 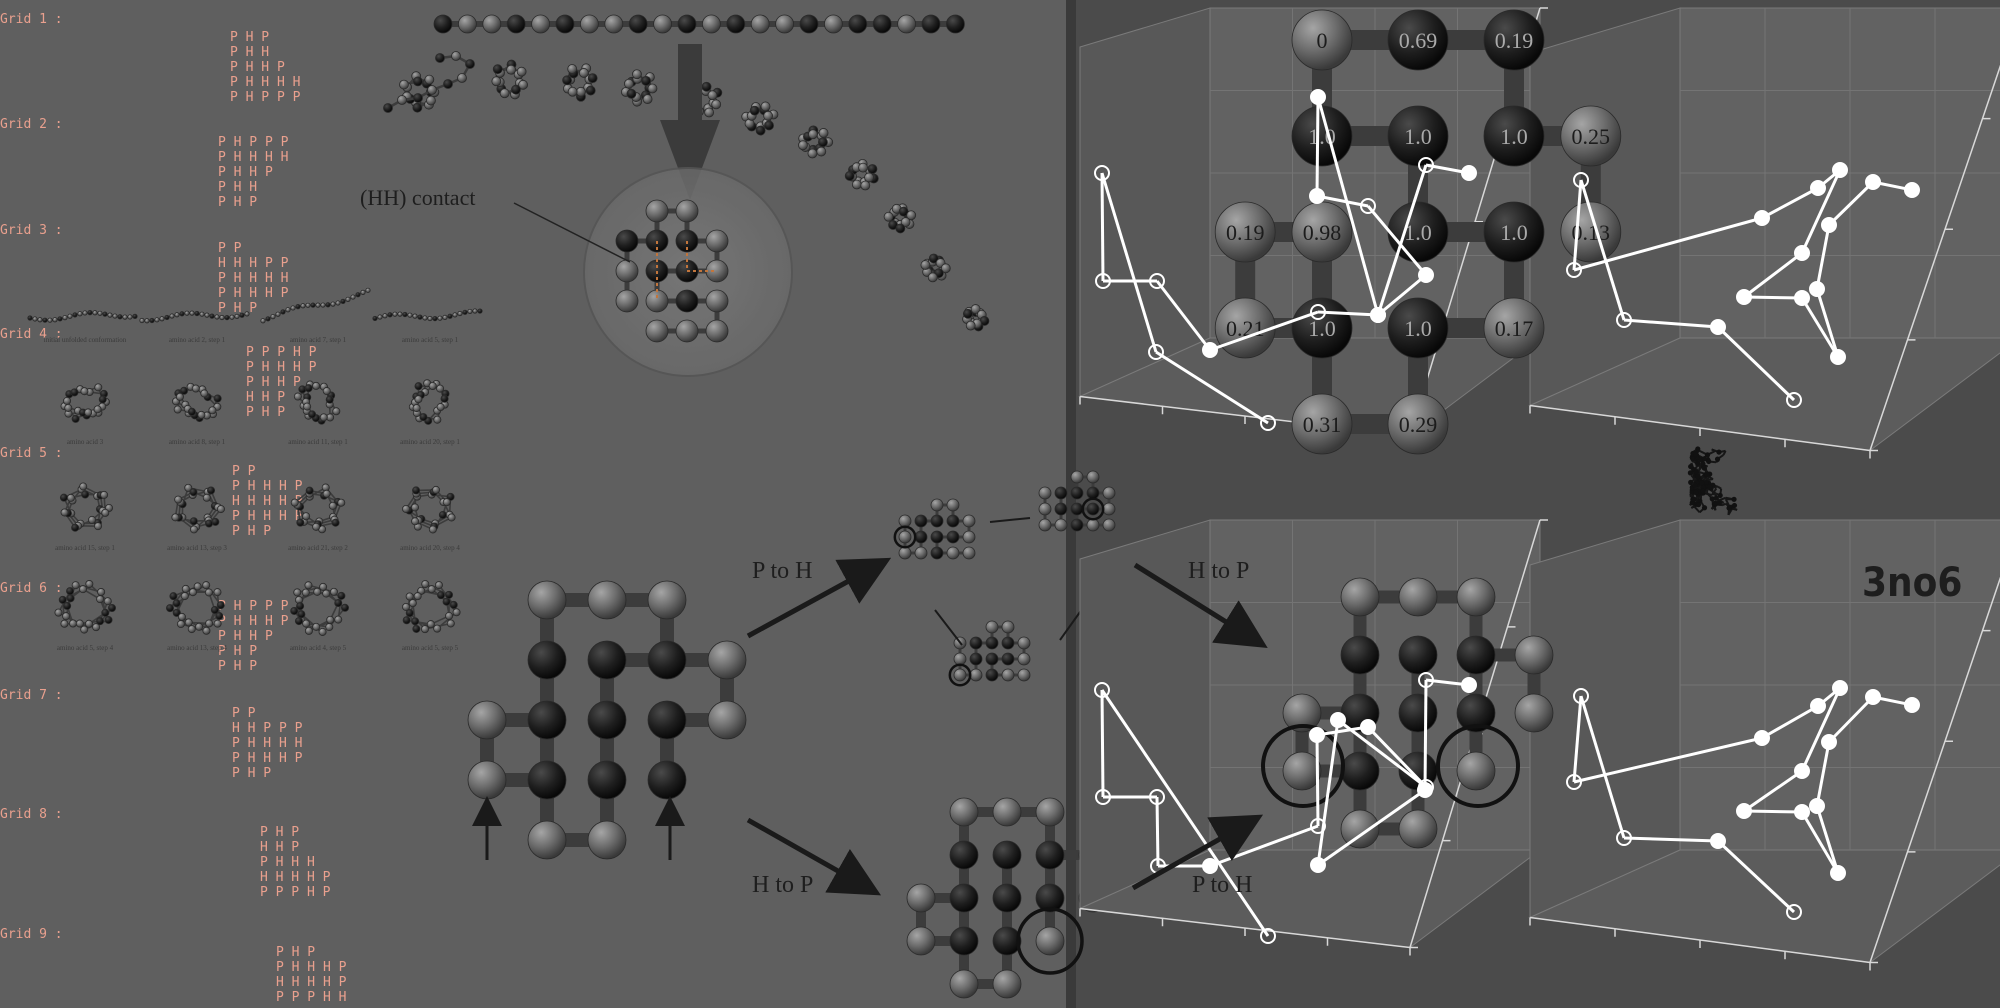 What do you see at coordinates (197, 548) in the screenshot?
I see `snapshot-caption: amino acid 13, step 3` at bounding box center [197, 548].